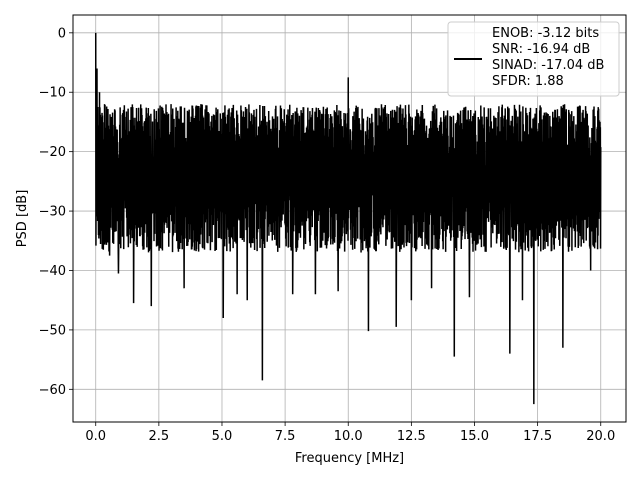 Image resolution: width=640 pixels, height=480 pixels. What do you see at coordinates (95, 436) in the screenshot?
I see `x-tick-label: 0.0` at bounding box center [95, 436].